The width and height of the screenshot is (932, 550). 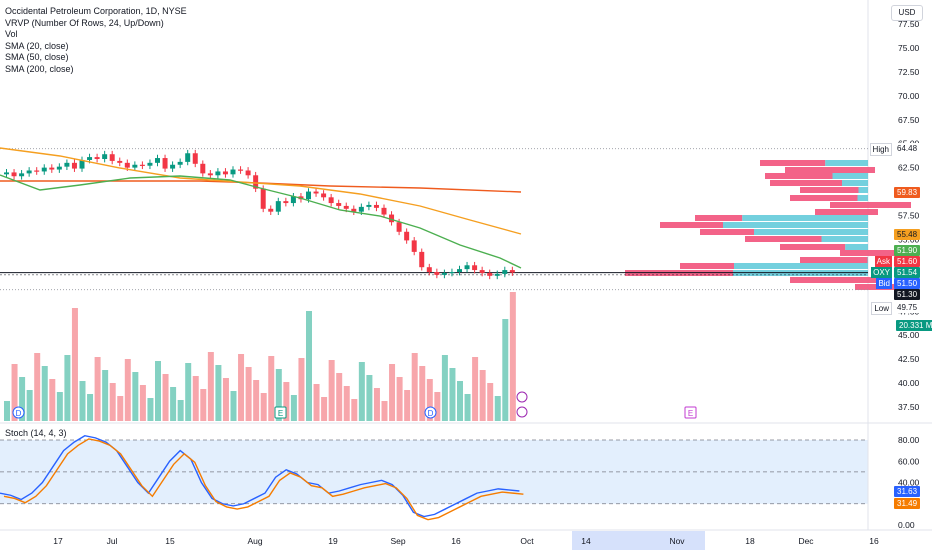 I want to click on stoch-tick-label: 60.00, so click(x=909, y=461).